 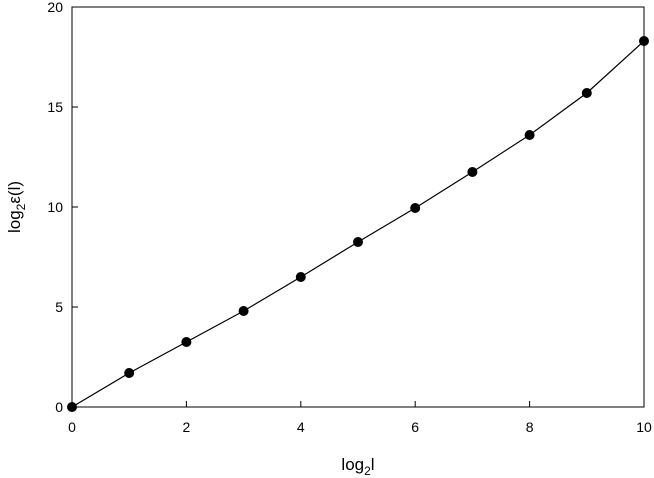 I want to click on y-tick-label: 5, so click(x=59, y=307).